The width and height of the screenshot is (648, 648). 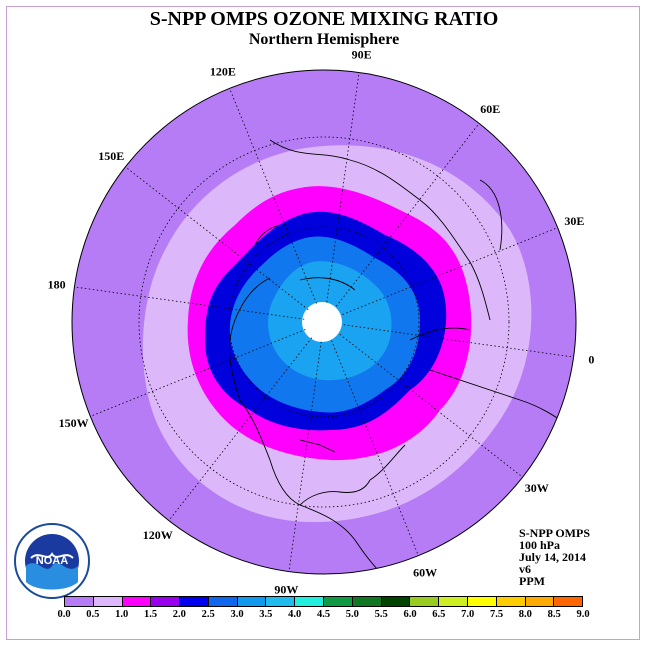 I want to click on colorbar, so click(x=323, y=601).